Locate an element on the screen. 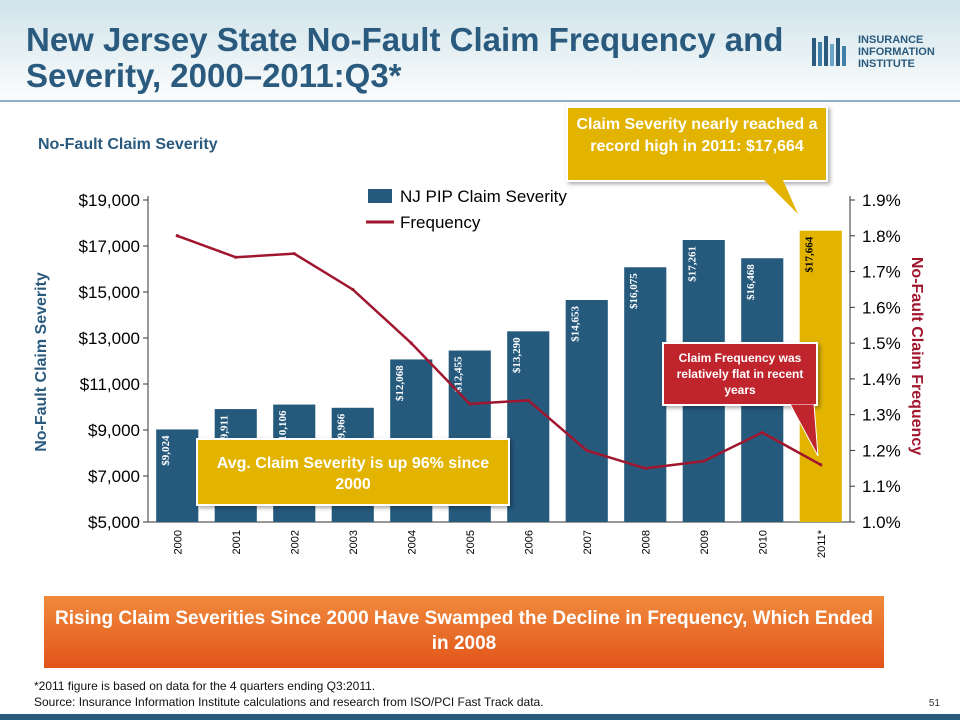 The height and width of the screenshot is (720, 960). bar-value-label: $14,653 is located at coordinates (576, 323).